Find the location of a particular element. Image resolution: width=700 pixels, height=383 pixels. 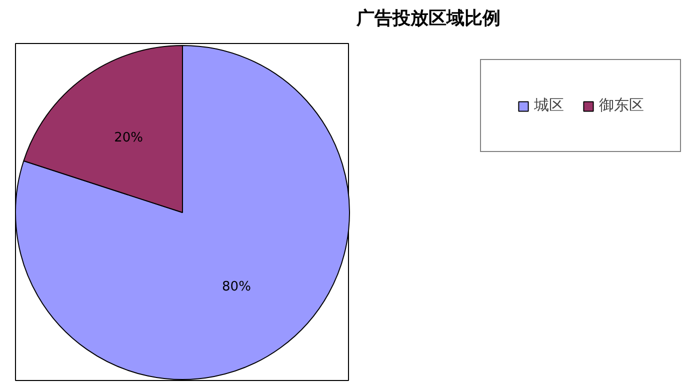

data-label: 80% is located at coordinates (236, 286).